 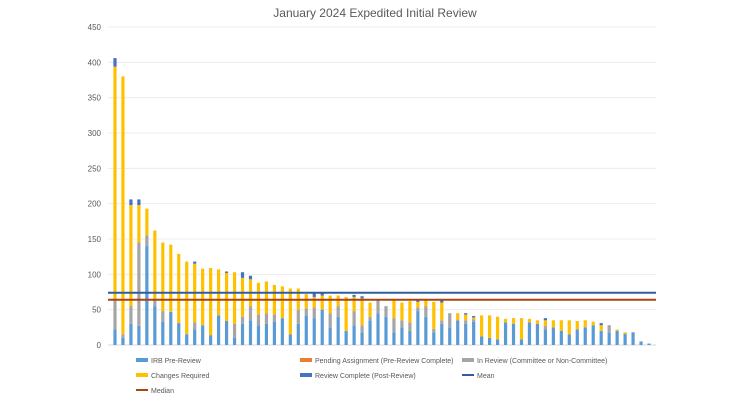 What do you see at coordinates (180, 376) in the screenshot?
I see `legend-label: Changes Required` at bounding box center [180, 376].